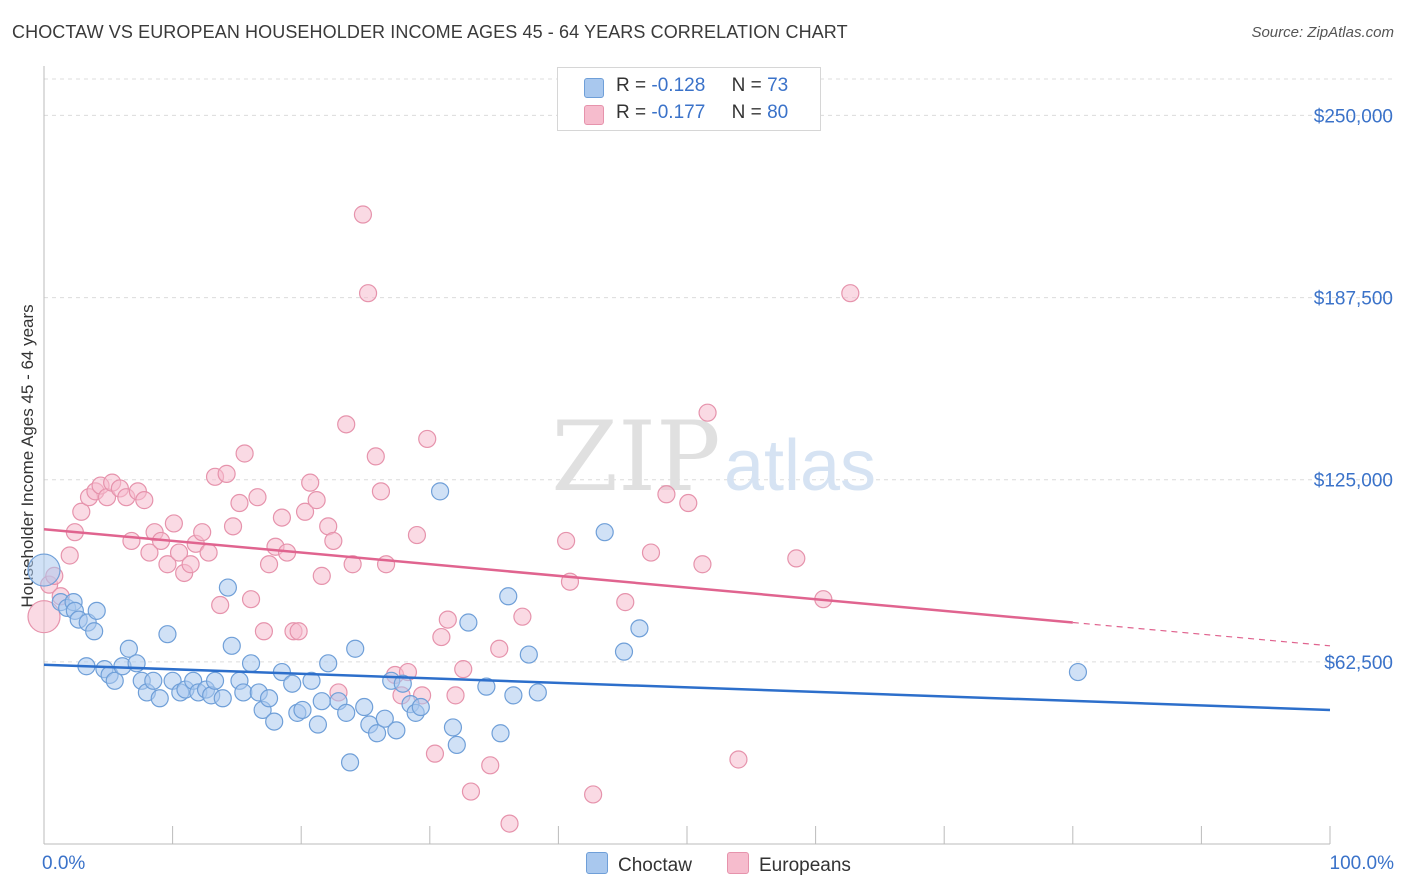 Image resolution: width=1406 pixels, height=892 pixels. What do you see at coordinates (1362, 863) in the screenshot?
I see `x-tick-label-1: 100.0%` at bounding box center [1362, 863].